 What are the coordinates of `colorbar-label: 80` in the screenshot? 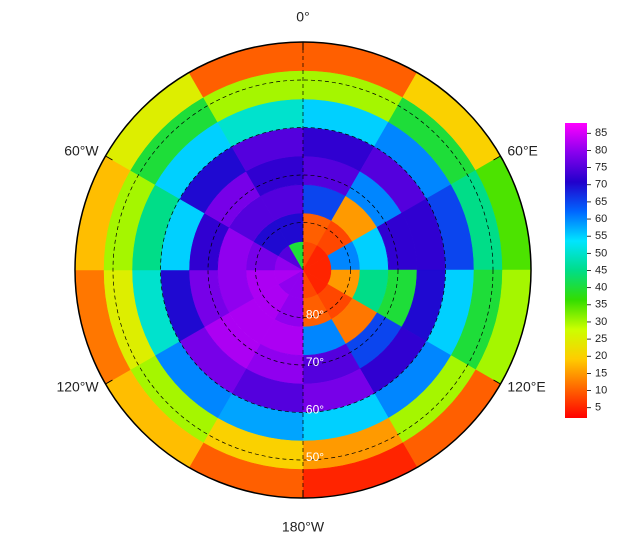 It's located at (601, 150).